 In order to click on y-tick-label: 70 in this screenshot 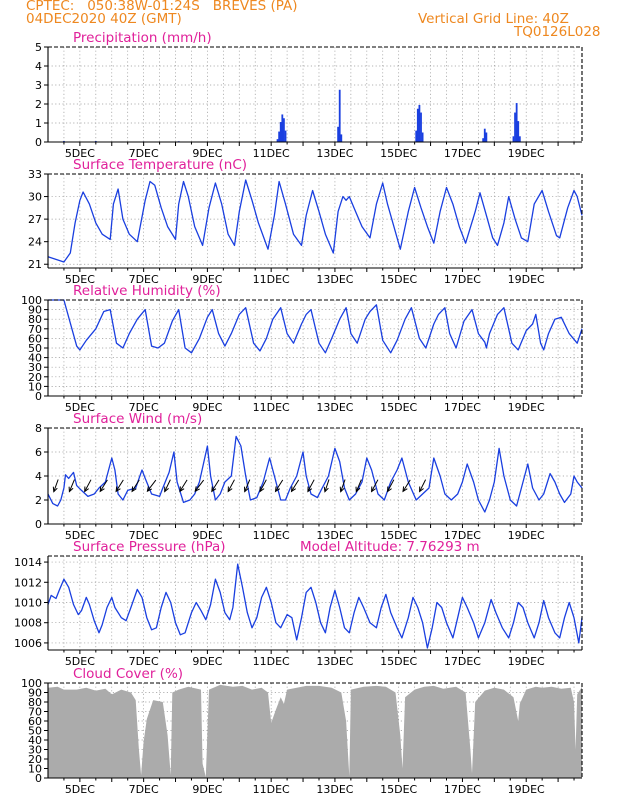, I will do `click(35, 712)`.